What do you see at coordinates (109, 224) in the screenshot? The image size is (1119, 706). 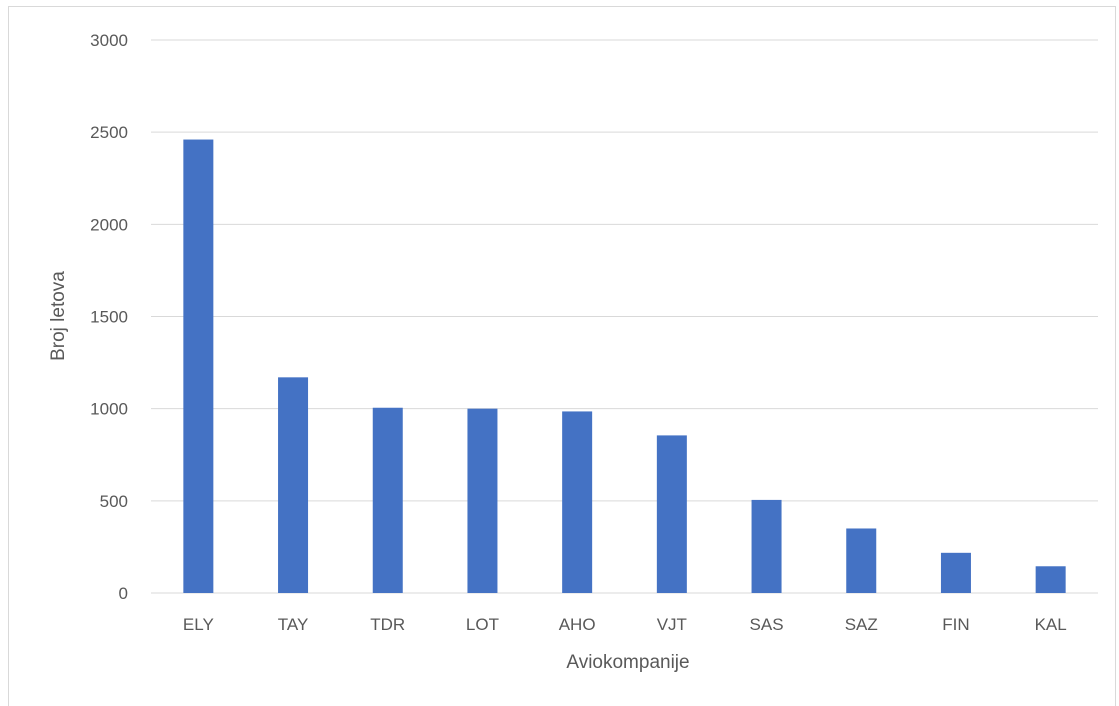 I see `y-tick-label: 2000` at bounding box center [109, 224].